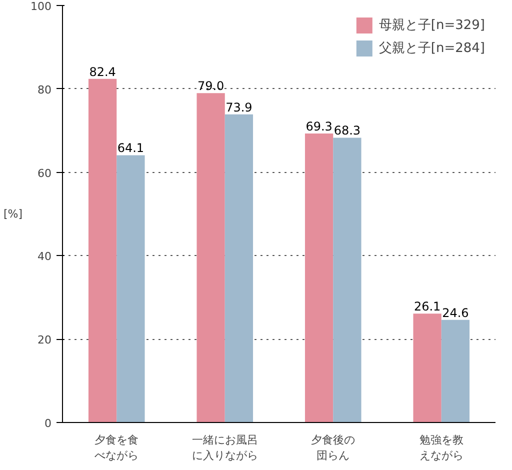 Image resolution: width=512 pixels, height=470 pixels. What do you see at coordinates (347, 131) in the screenshot?
I see `data-label: 68.3` at bounding box center [347, 131].